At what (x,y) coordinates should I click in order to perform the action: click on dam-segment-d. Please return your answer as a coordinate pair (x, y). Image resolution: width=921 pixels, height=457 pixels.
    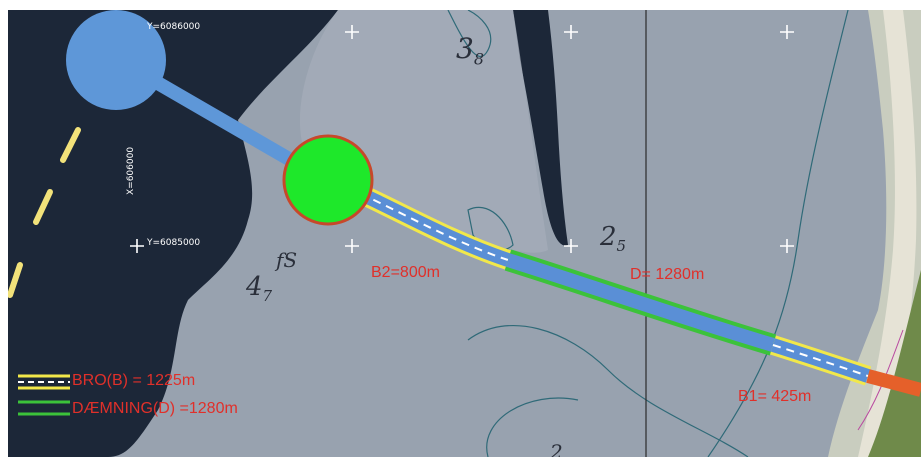
    Looking at the image, I should click on (640, 302).